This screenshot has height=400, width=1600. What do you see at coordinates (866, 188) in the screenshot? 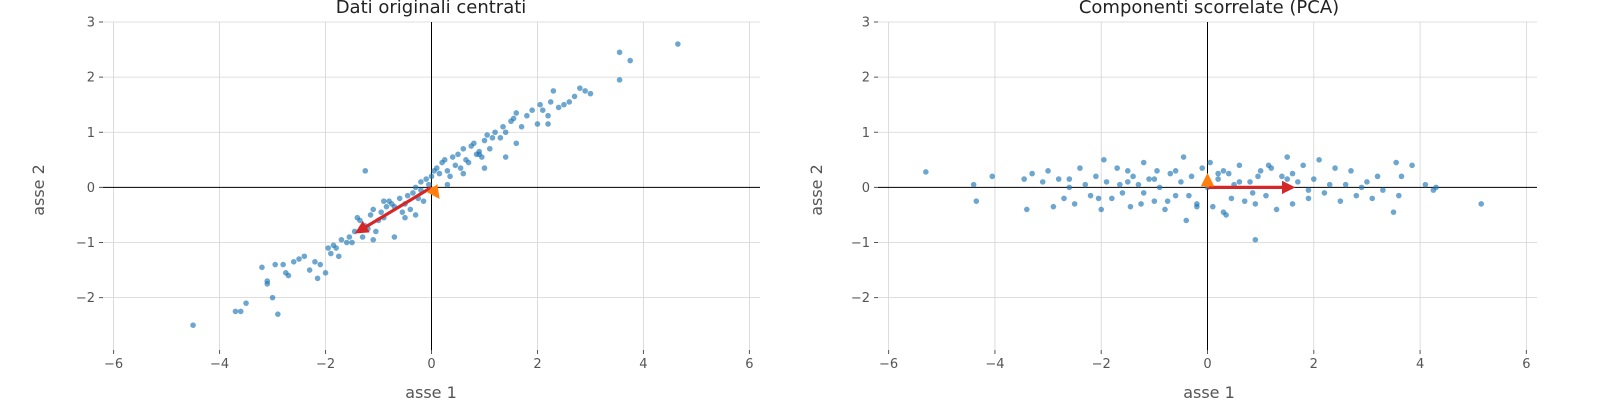
I see `y-tick-label: 0` at bounding box center [866, 188].